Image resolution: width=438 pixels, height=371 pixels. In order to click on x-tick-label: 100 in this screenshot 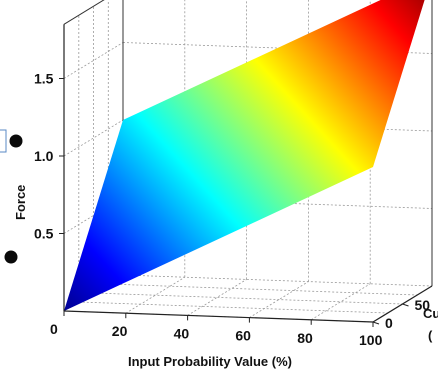, I will do `click(371, 340)`.